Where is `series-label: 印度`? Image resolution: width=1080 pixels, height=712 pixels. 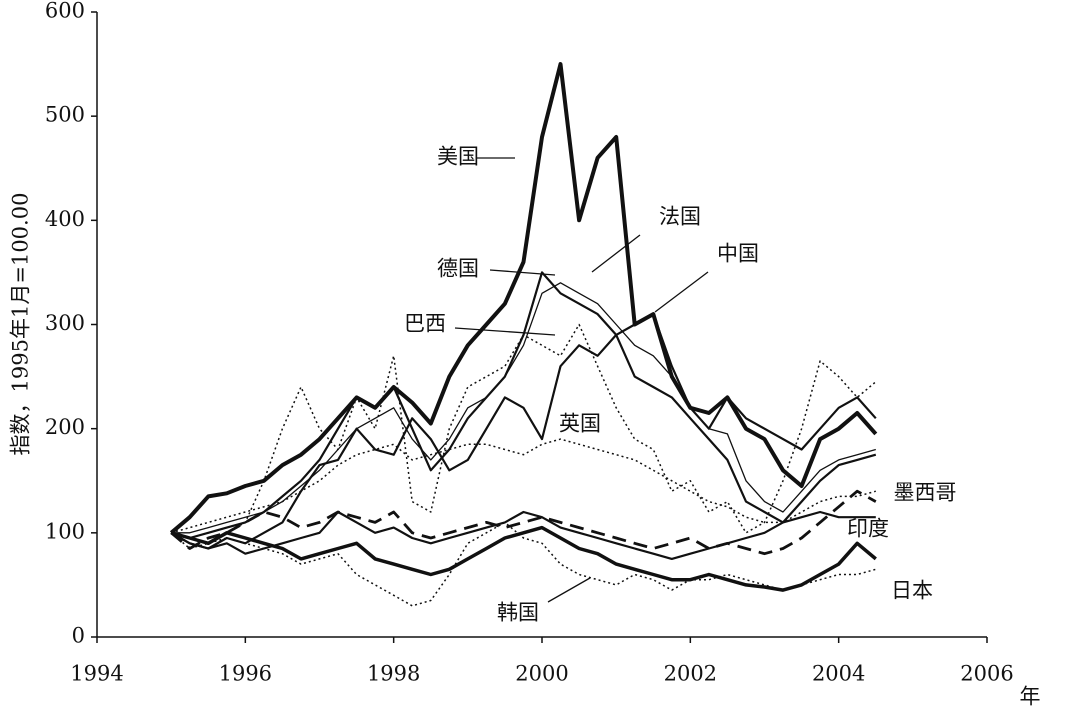 series-label: 印度 is located at coordinates (868, 529).